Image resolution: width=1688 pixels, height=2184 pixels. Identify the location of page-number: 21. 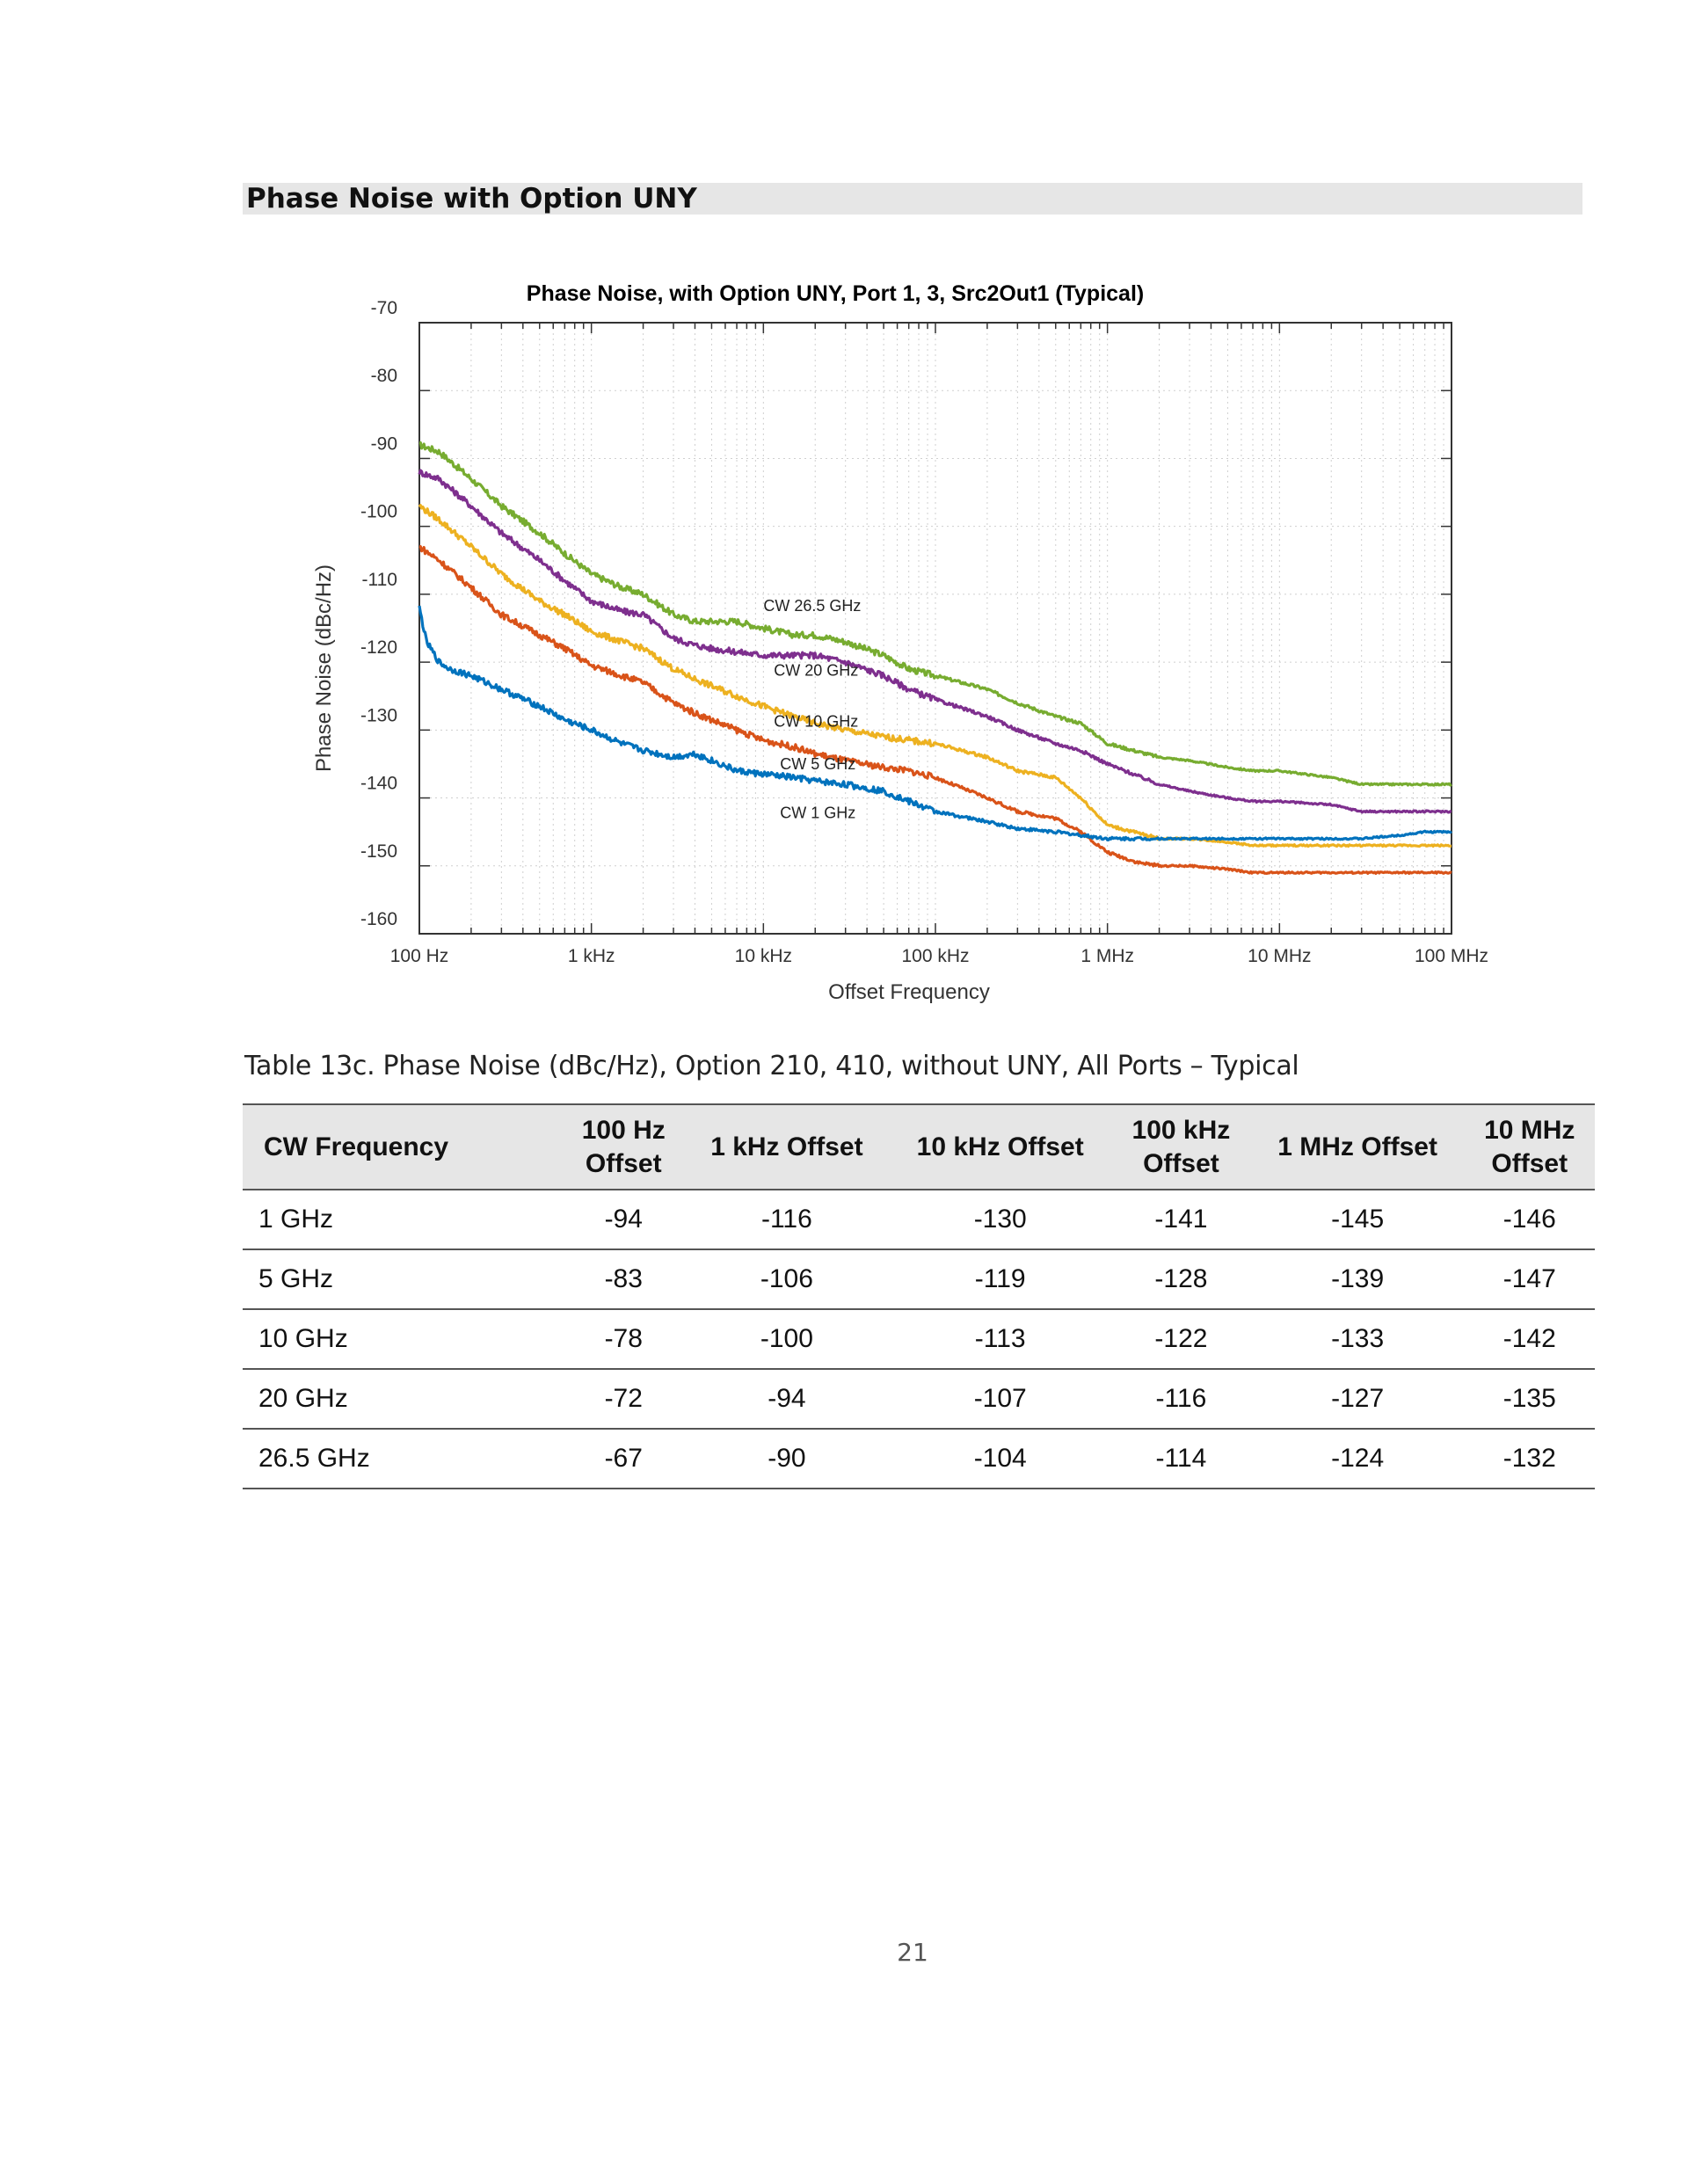
(912, 1952).